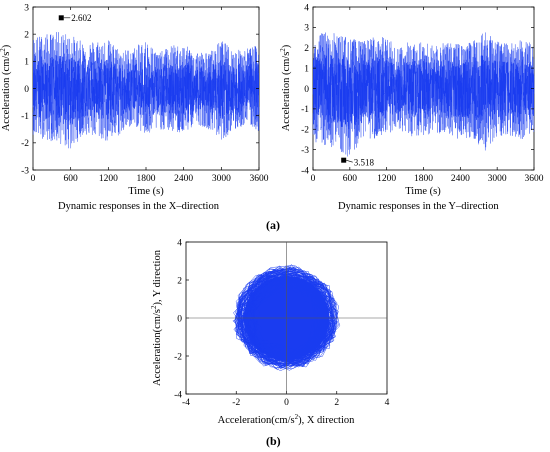  I want to click on panel-label-b: (b), so click(273, 441).